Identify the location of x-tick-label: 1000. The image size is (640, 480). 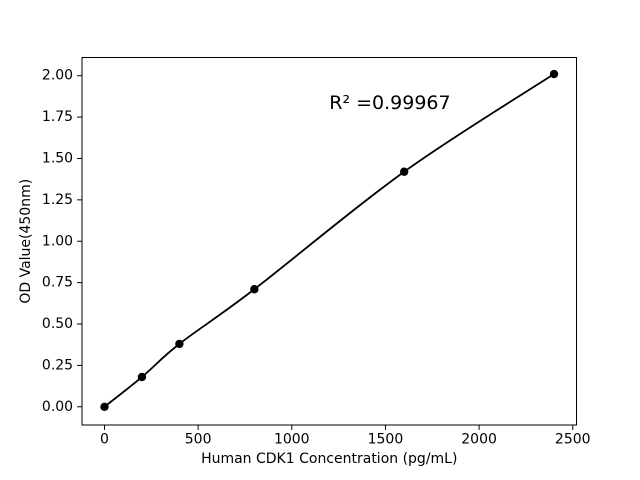
(292, 439).